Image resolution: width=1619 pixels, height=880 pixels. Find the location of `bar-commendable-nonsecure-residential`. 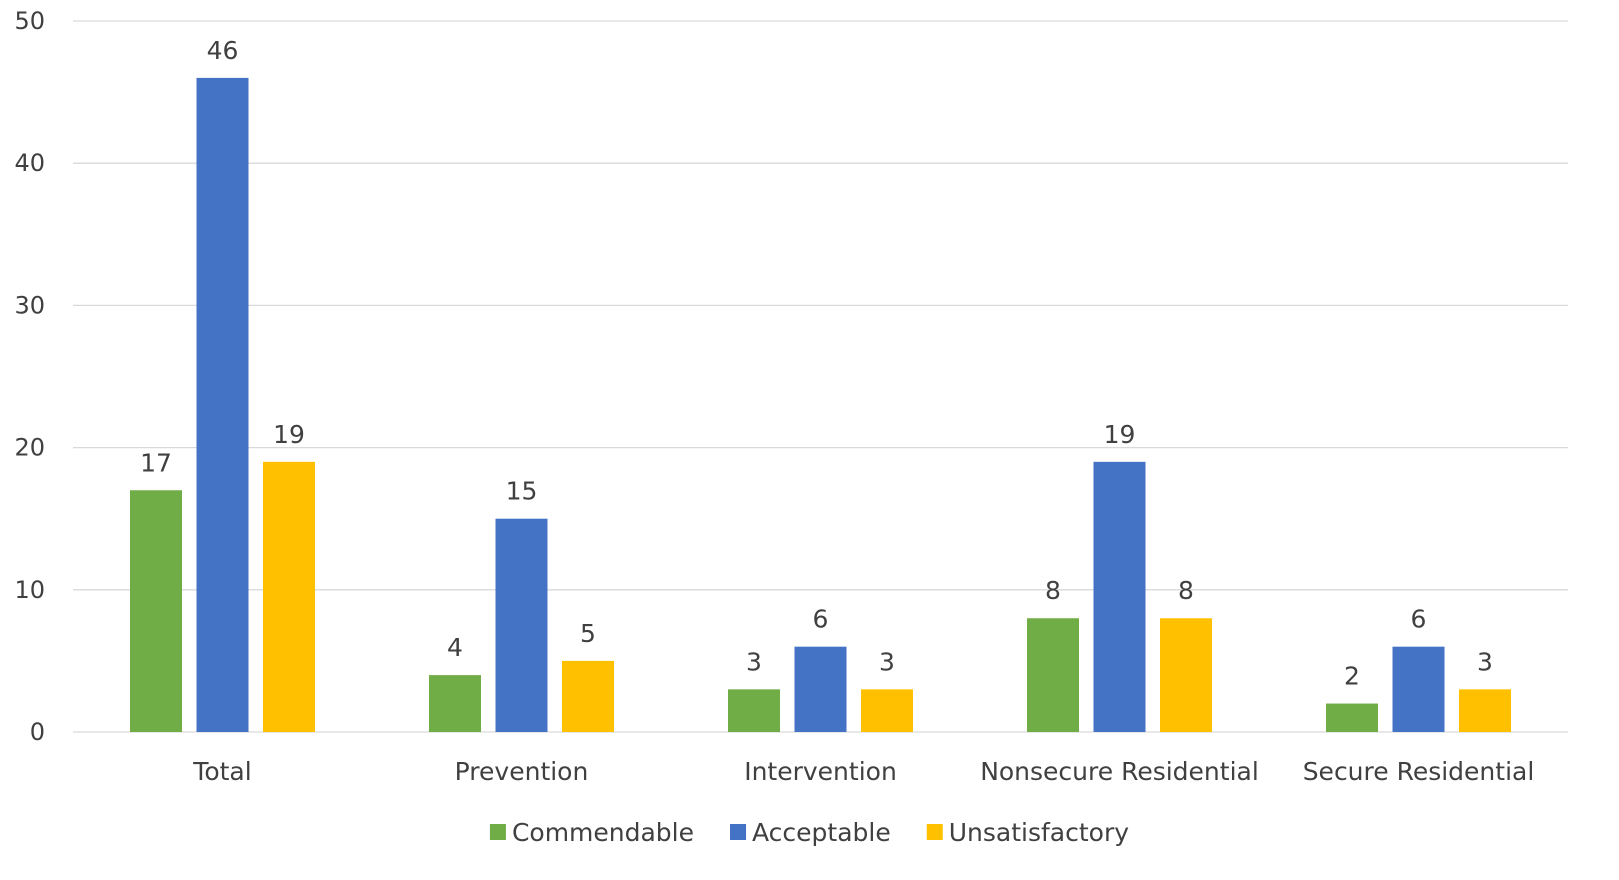

bar-commendable-nonsecure-residential is located at coordinates (1053, 675).